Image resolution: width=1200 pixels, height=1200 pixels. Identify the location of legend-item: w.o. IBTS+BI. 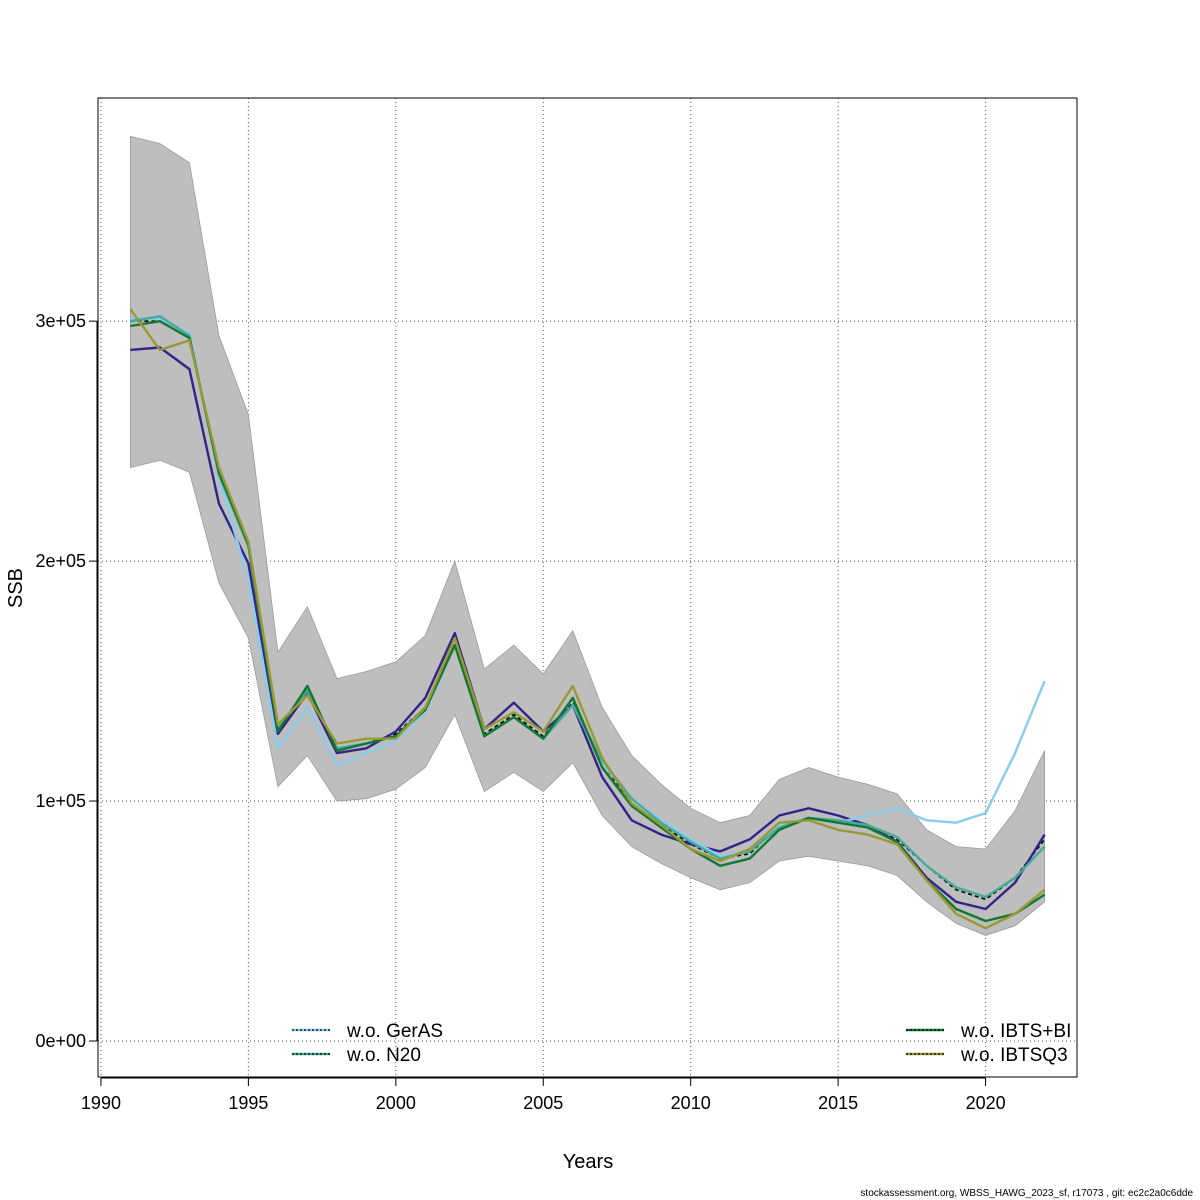
(988, 1031).